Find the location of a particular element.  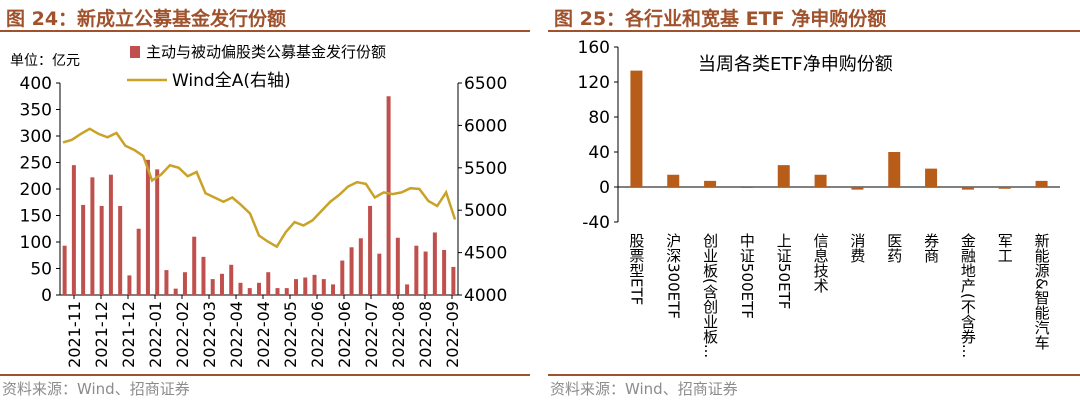

legend-bar-label: 主动与被动偏股类公募基金发行份额 is located at coordinates (266, 52).